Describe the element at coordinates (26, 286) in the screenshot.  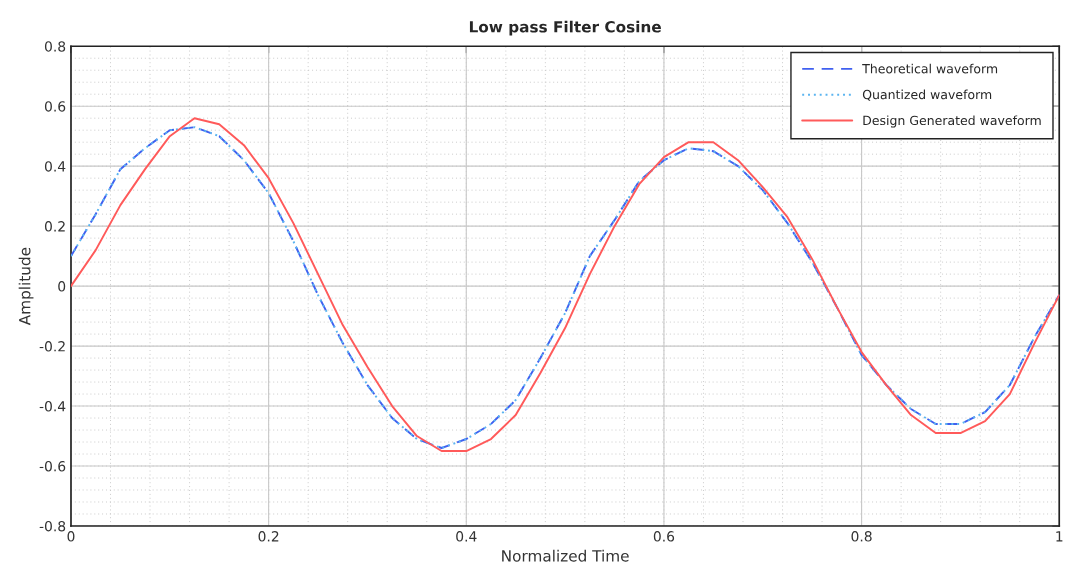
I see `y-axis-title: Amplitude` at that location.